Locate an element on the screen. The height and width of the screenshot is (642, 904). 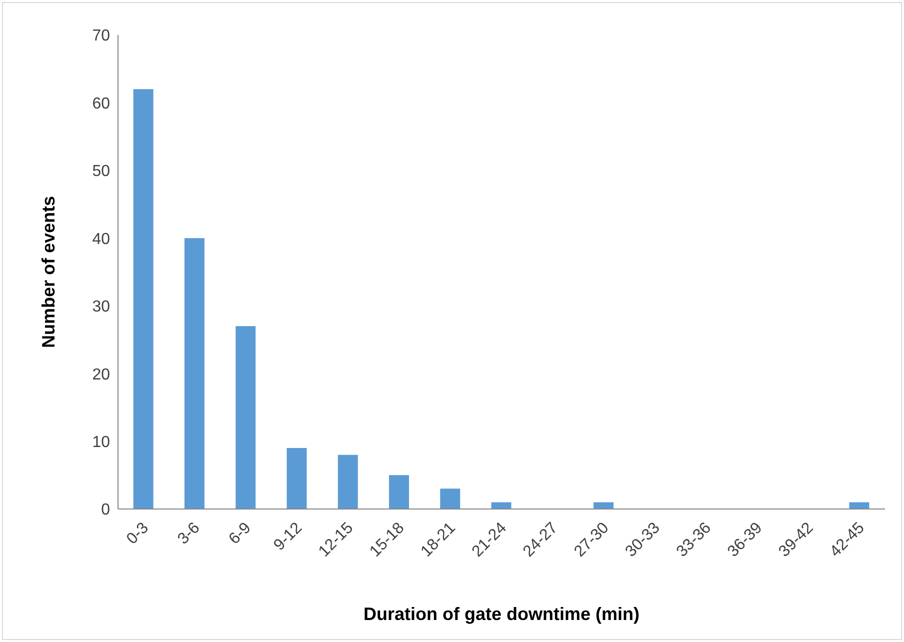
y-tick-label: 60 is located at coordinates (101, 103).